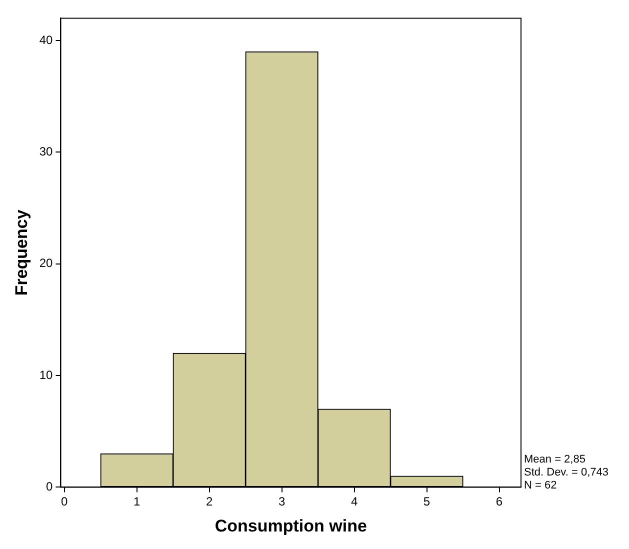  What do you see at coordinates (209, 501) in the screenshot?
I see `x-tick-label: 2` at bounding box center [209, 501].